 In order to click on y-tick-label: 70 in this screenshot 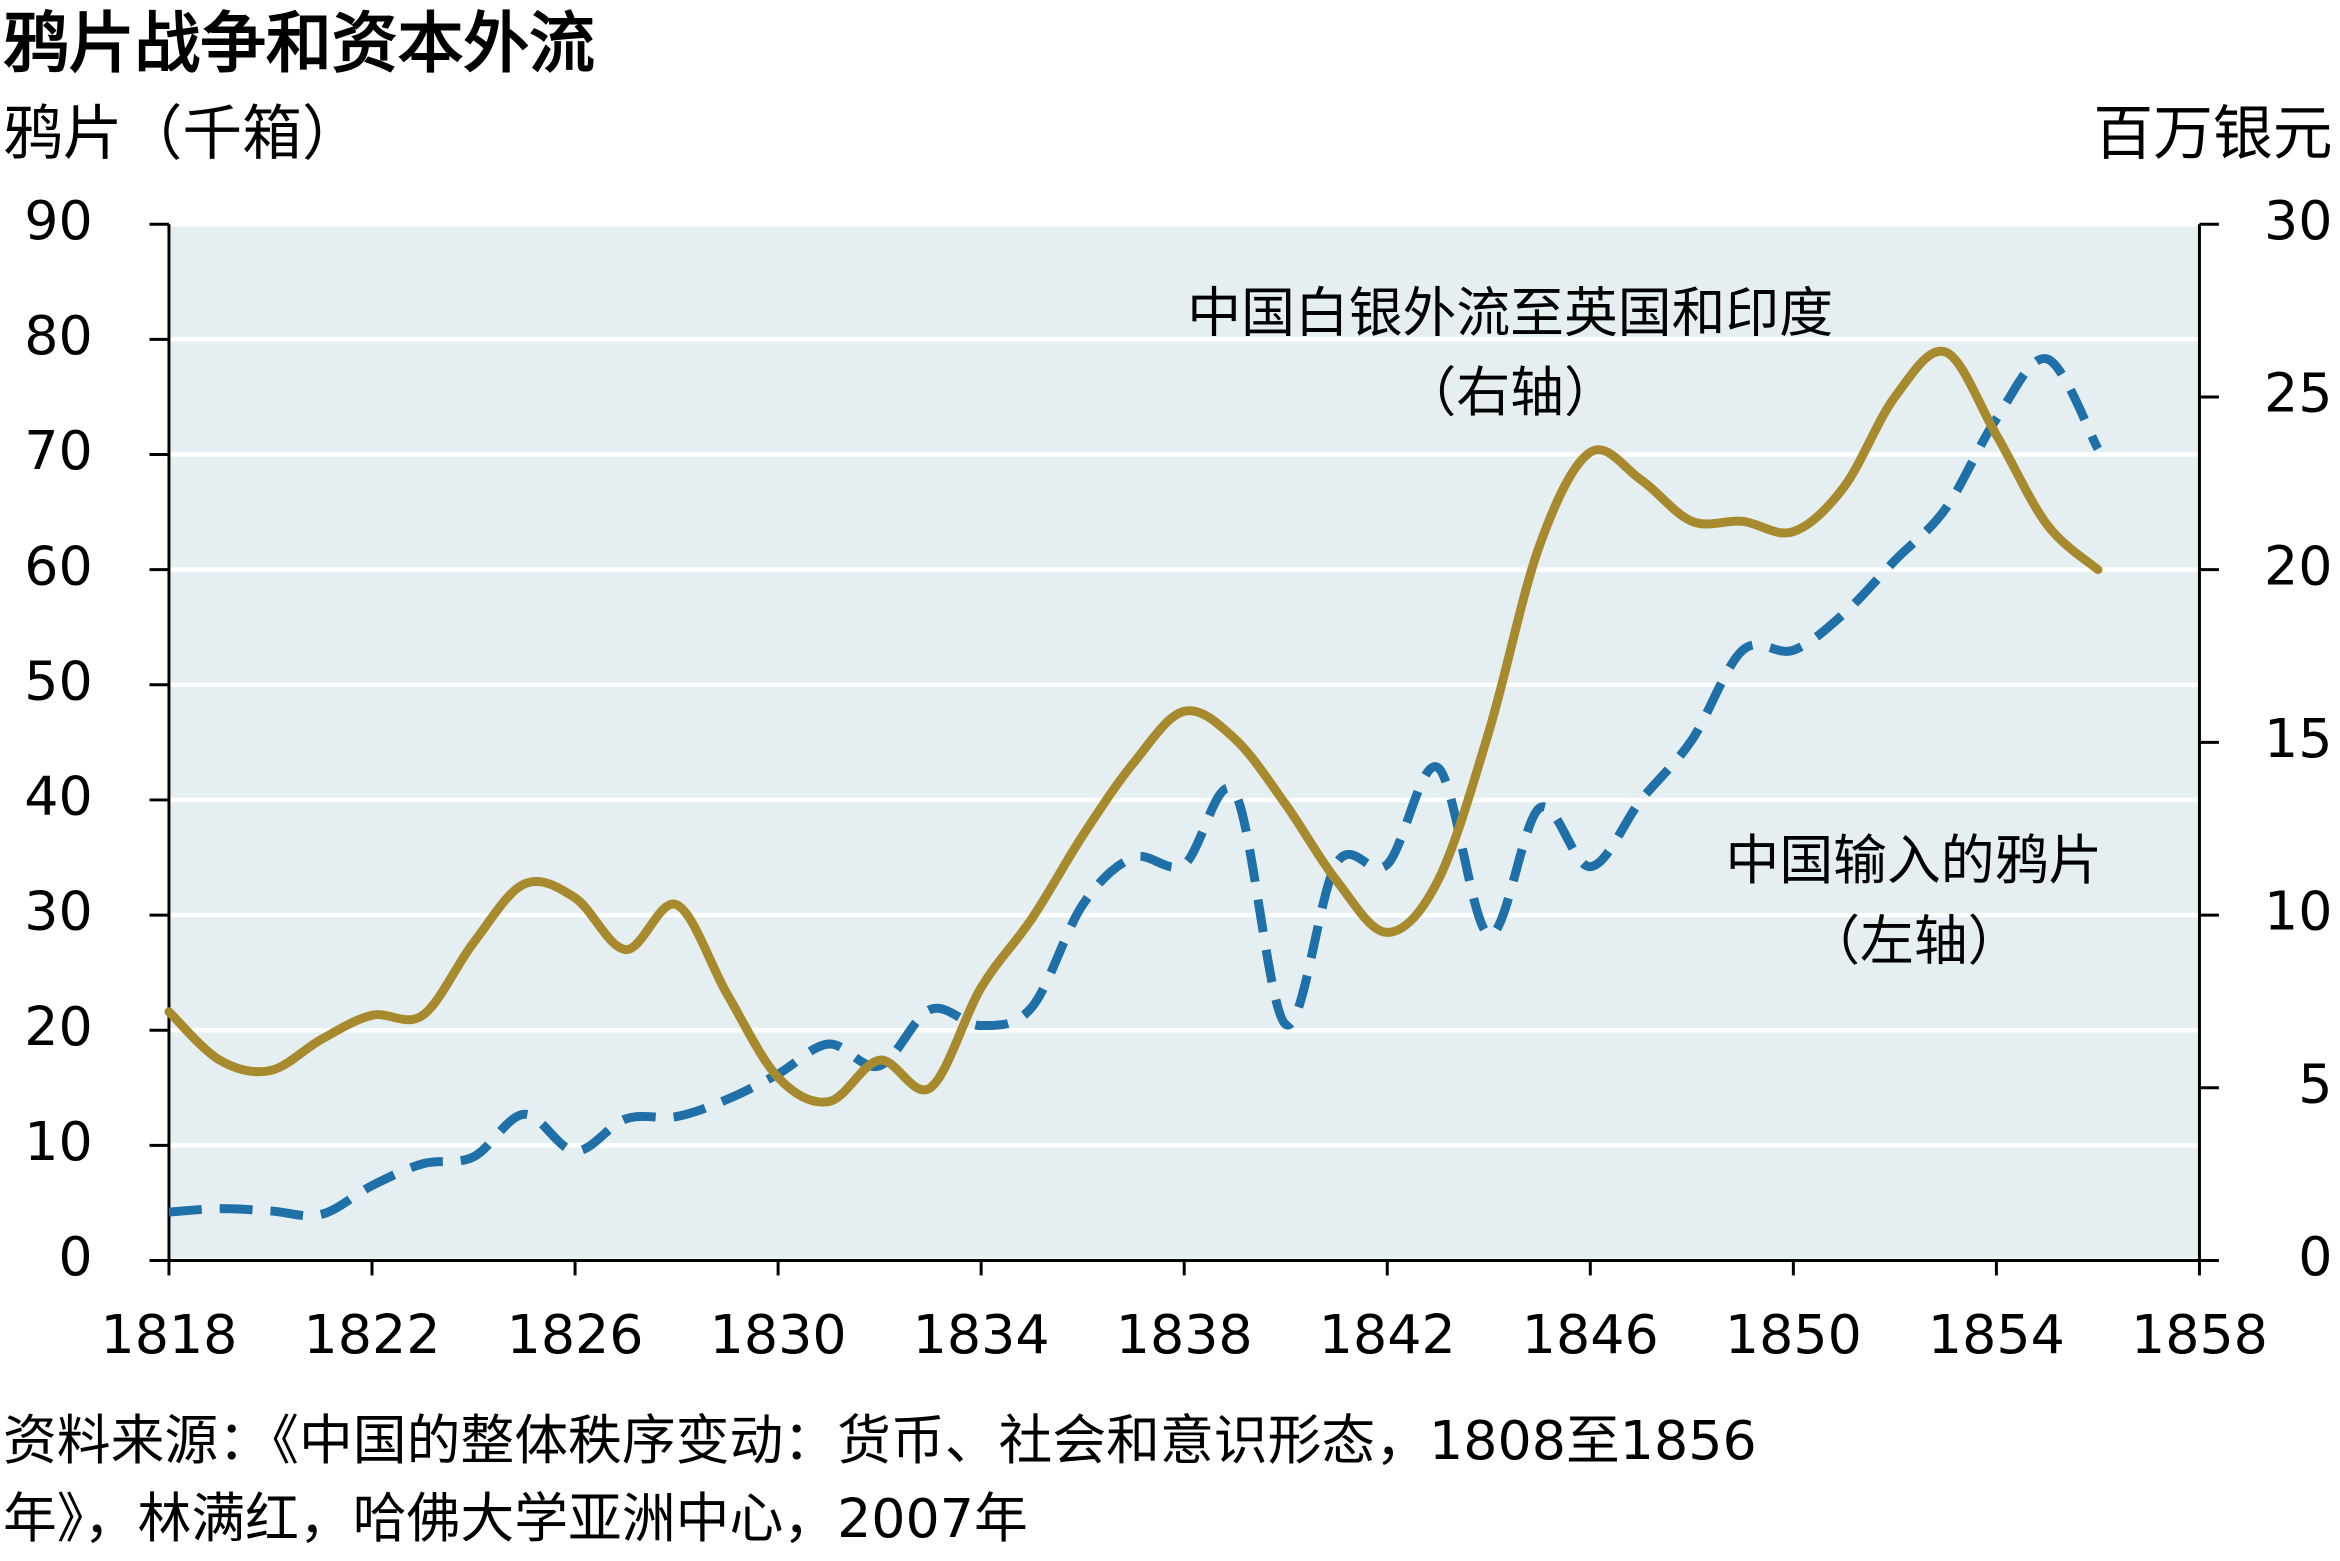, I will do `click(58, 450)`.